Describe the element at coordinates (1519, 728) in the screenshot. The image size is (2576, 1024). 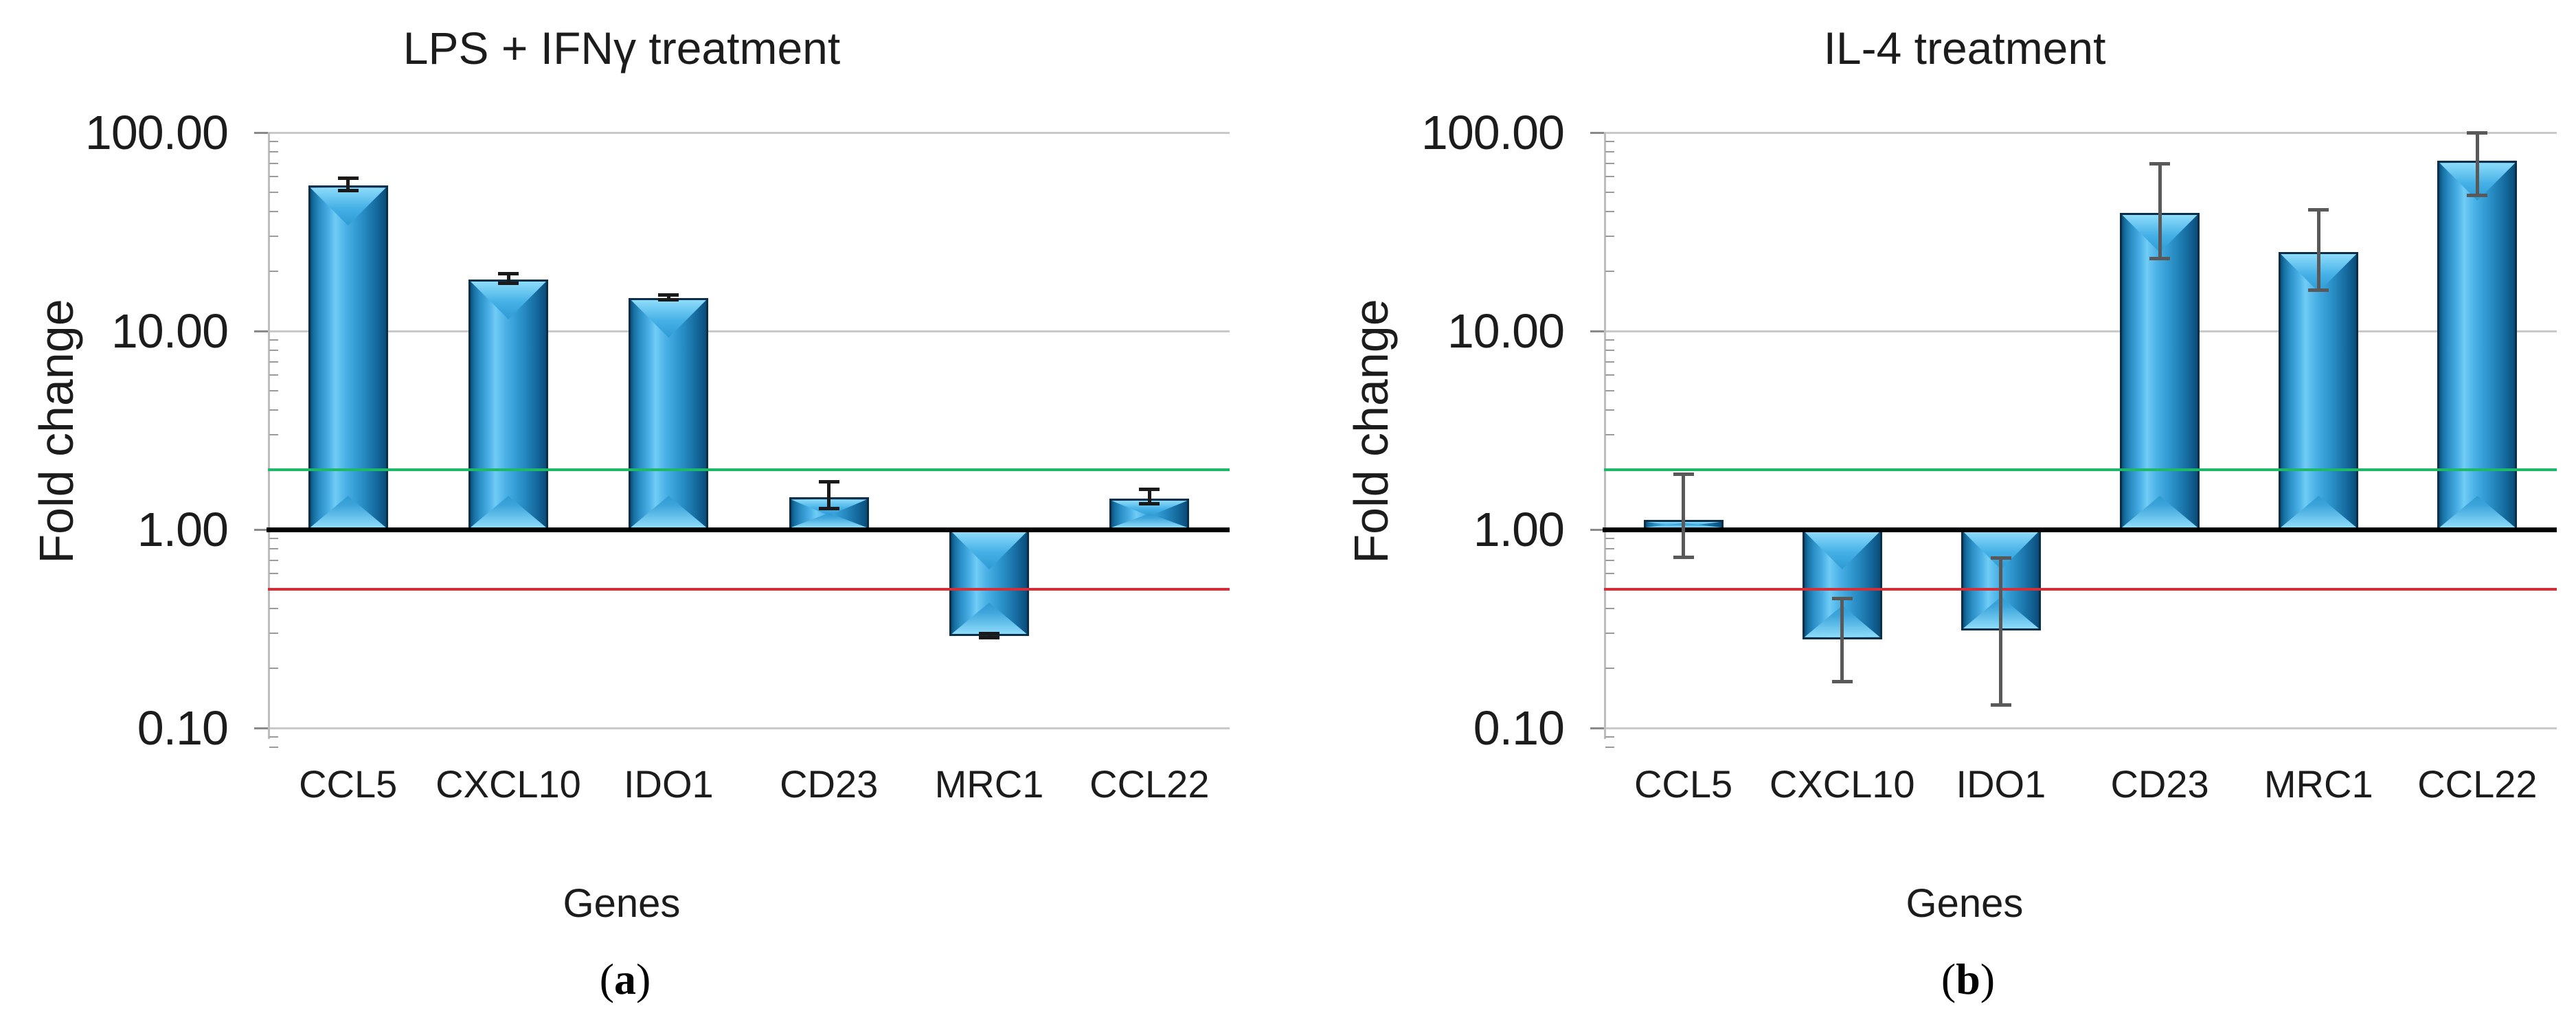
I see `y-tick-label: 0.10` at that location.